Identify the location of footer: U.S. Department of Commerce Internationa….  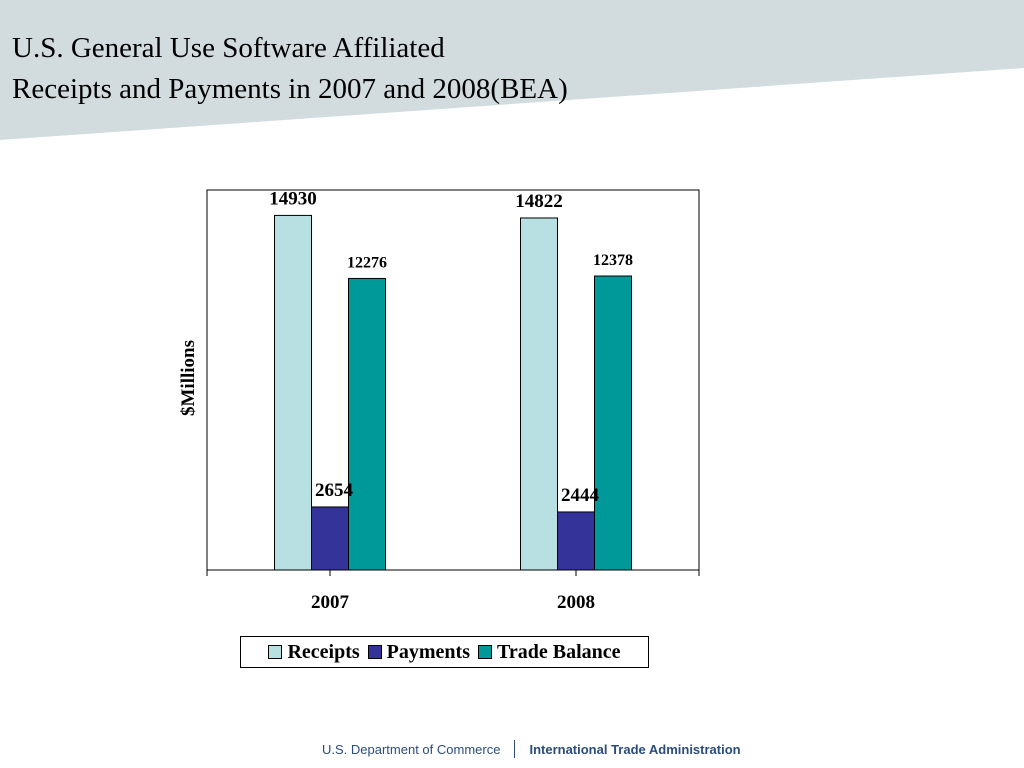
(531, 749).